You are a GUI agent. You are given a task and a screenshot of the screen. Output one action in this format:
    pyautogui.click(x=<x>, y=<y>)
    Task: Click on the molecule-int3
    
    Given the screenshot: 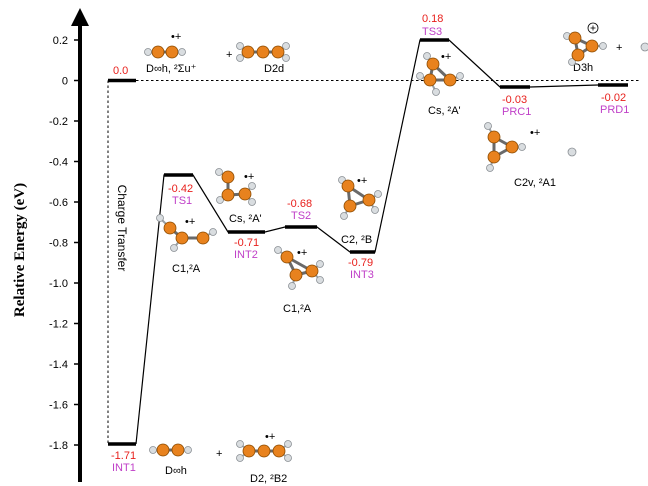 What is the action you would take?
    pyautogui.click(x=299, y=268)
    